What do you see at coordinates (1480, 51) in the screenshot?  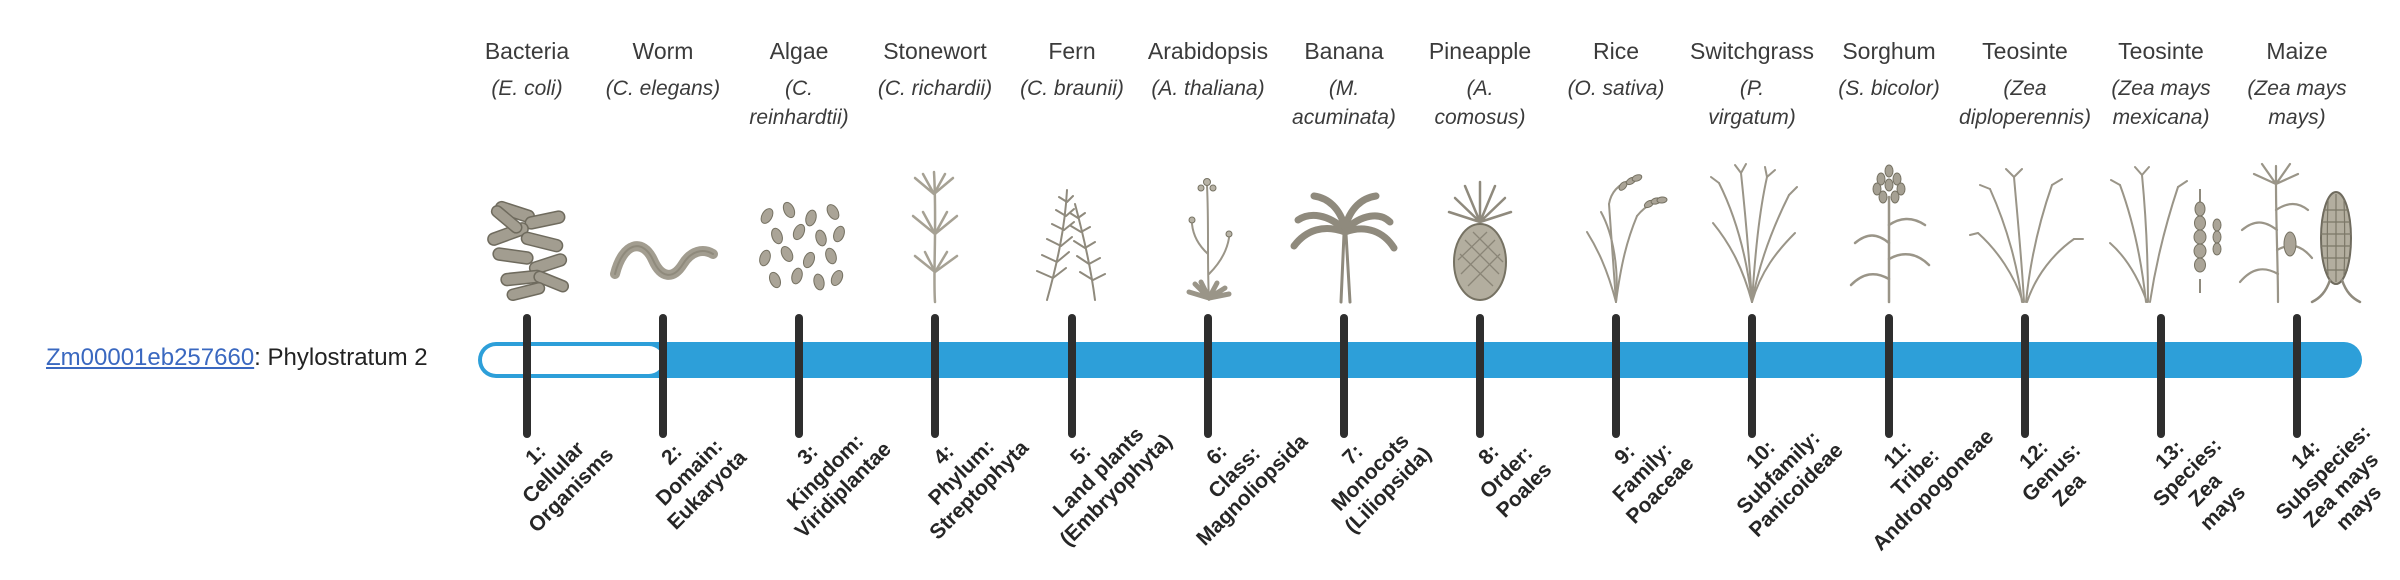 I see `organism-name: Pineapple` at bounding box center [1480, 51].